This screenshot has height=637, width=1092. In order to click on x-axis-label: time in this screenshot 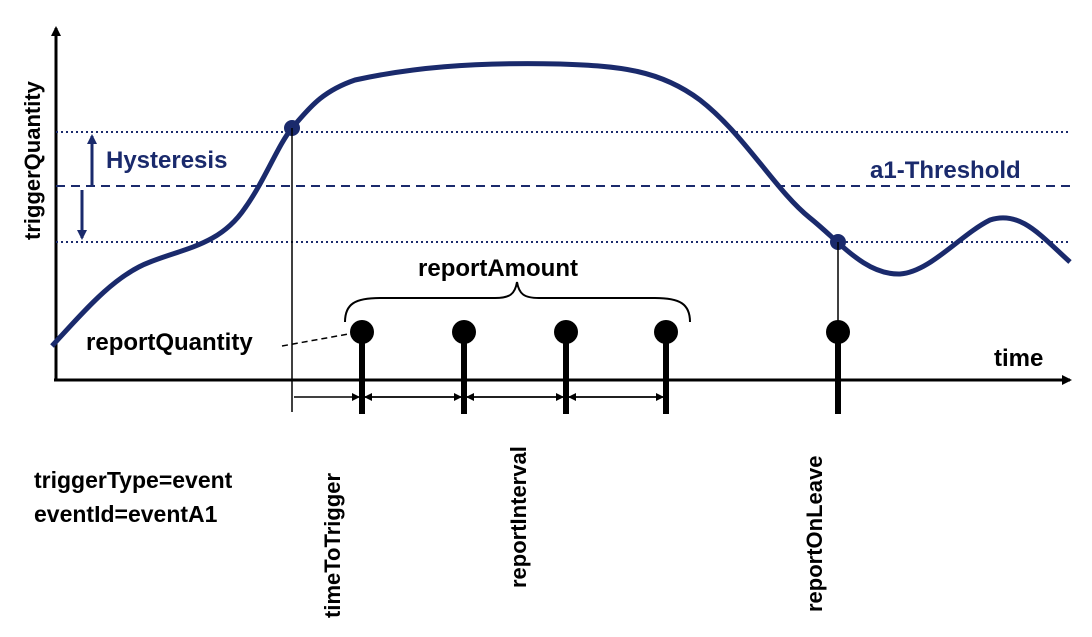, I will do `click(1018, 358)`.